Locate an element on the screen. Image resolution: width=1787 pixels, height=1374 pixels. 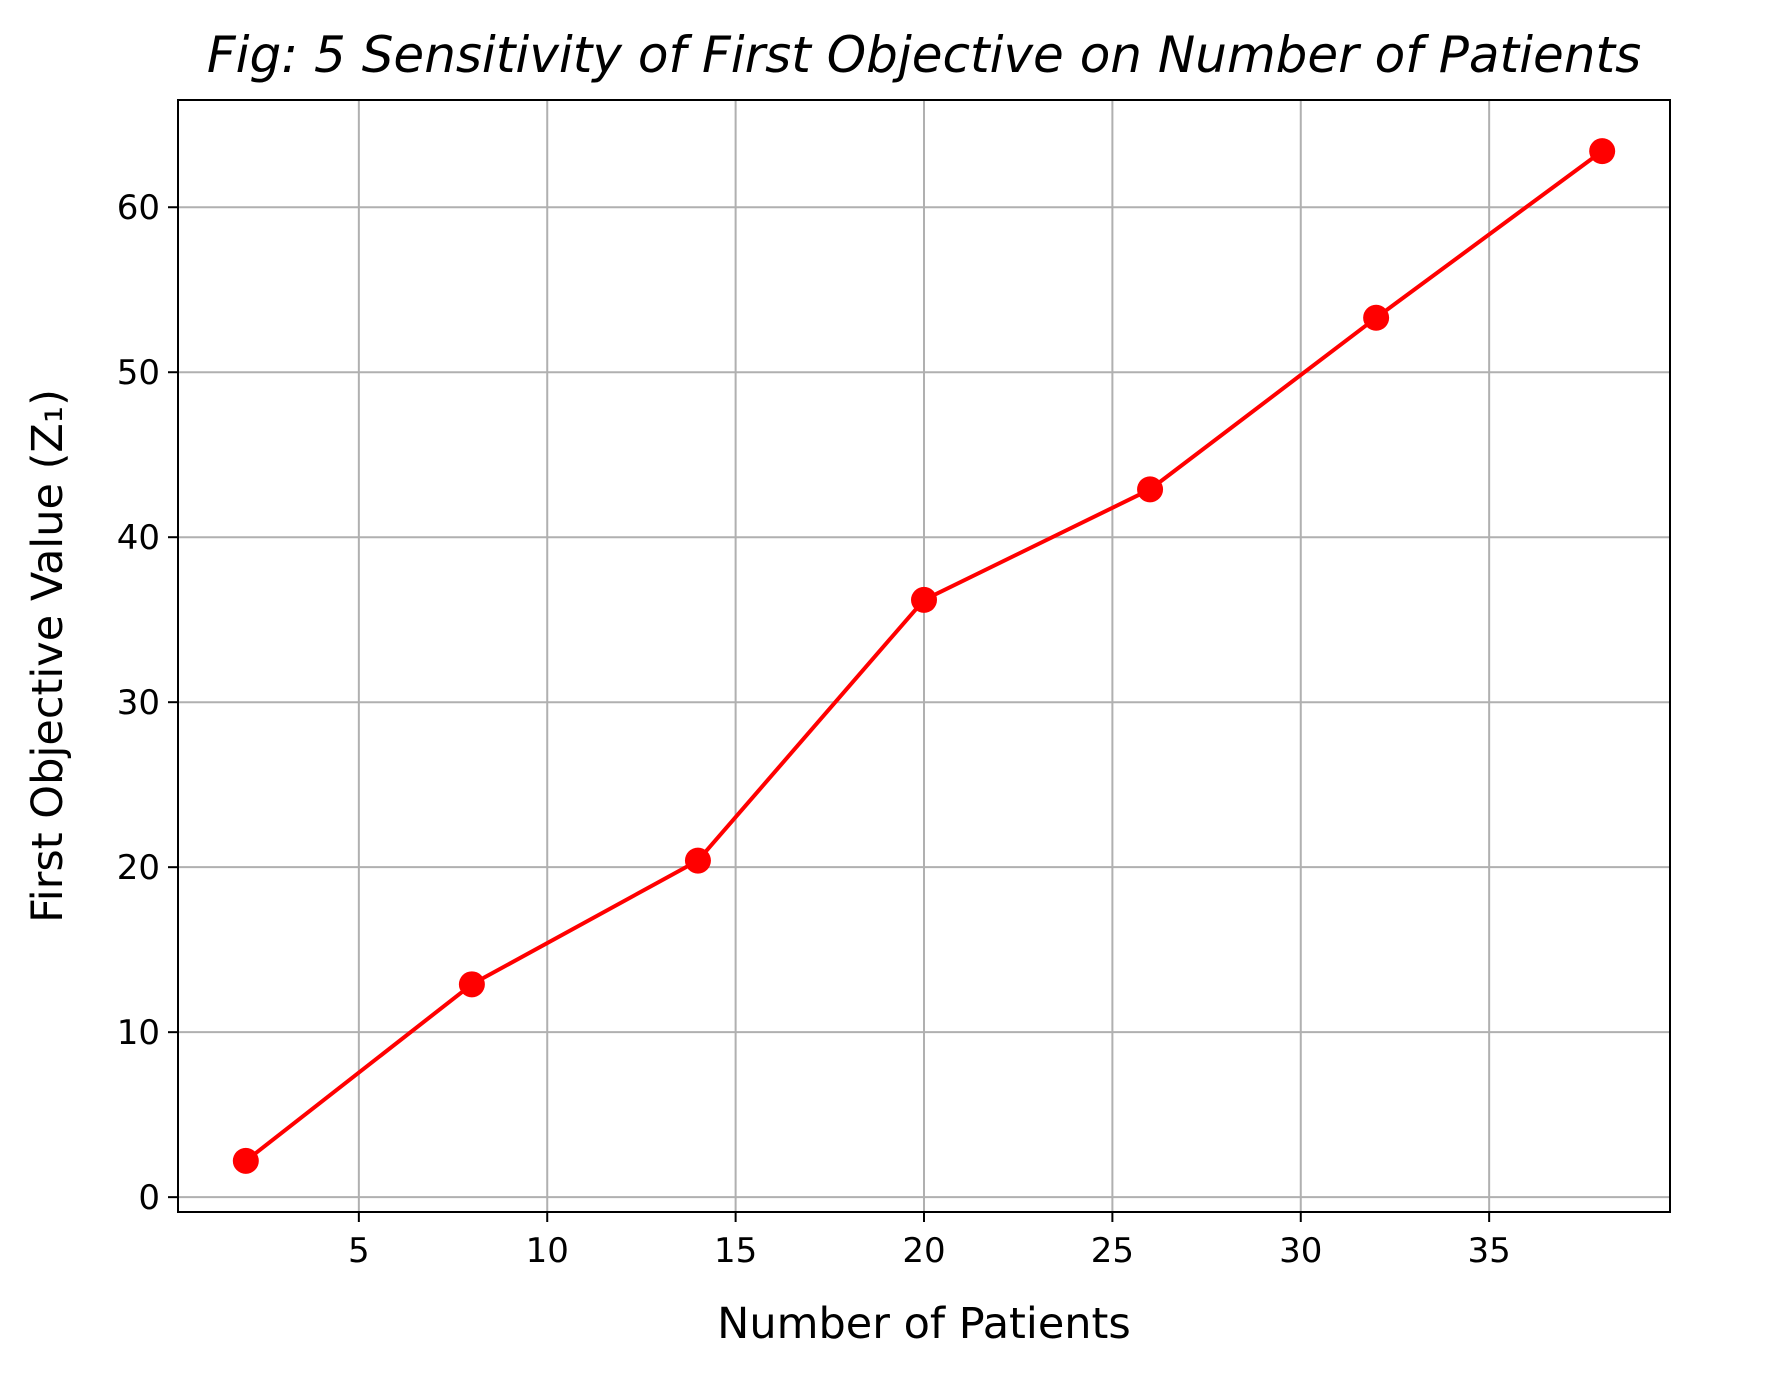
x-tick-label: 15 is located at coordinates (735, 1251).